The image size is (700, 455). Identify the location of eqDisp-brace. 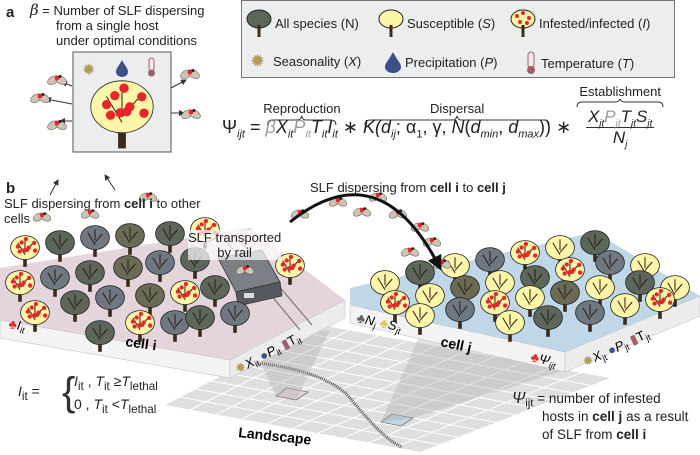
(457, 120).